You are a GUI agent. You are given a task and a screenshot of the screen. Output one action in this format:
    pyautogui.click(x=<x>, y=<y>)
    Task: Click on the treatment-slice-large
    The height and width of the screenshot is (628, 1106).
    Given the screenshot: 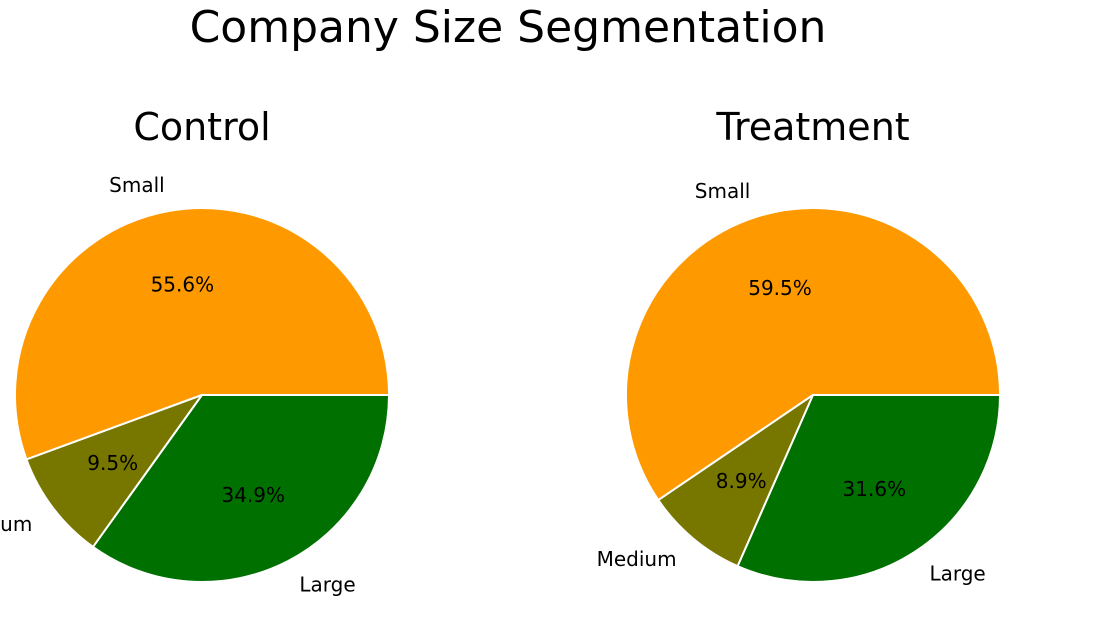 What is the action you would take?
    pyautogui.click(x=868, y=488)
    